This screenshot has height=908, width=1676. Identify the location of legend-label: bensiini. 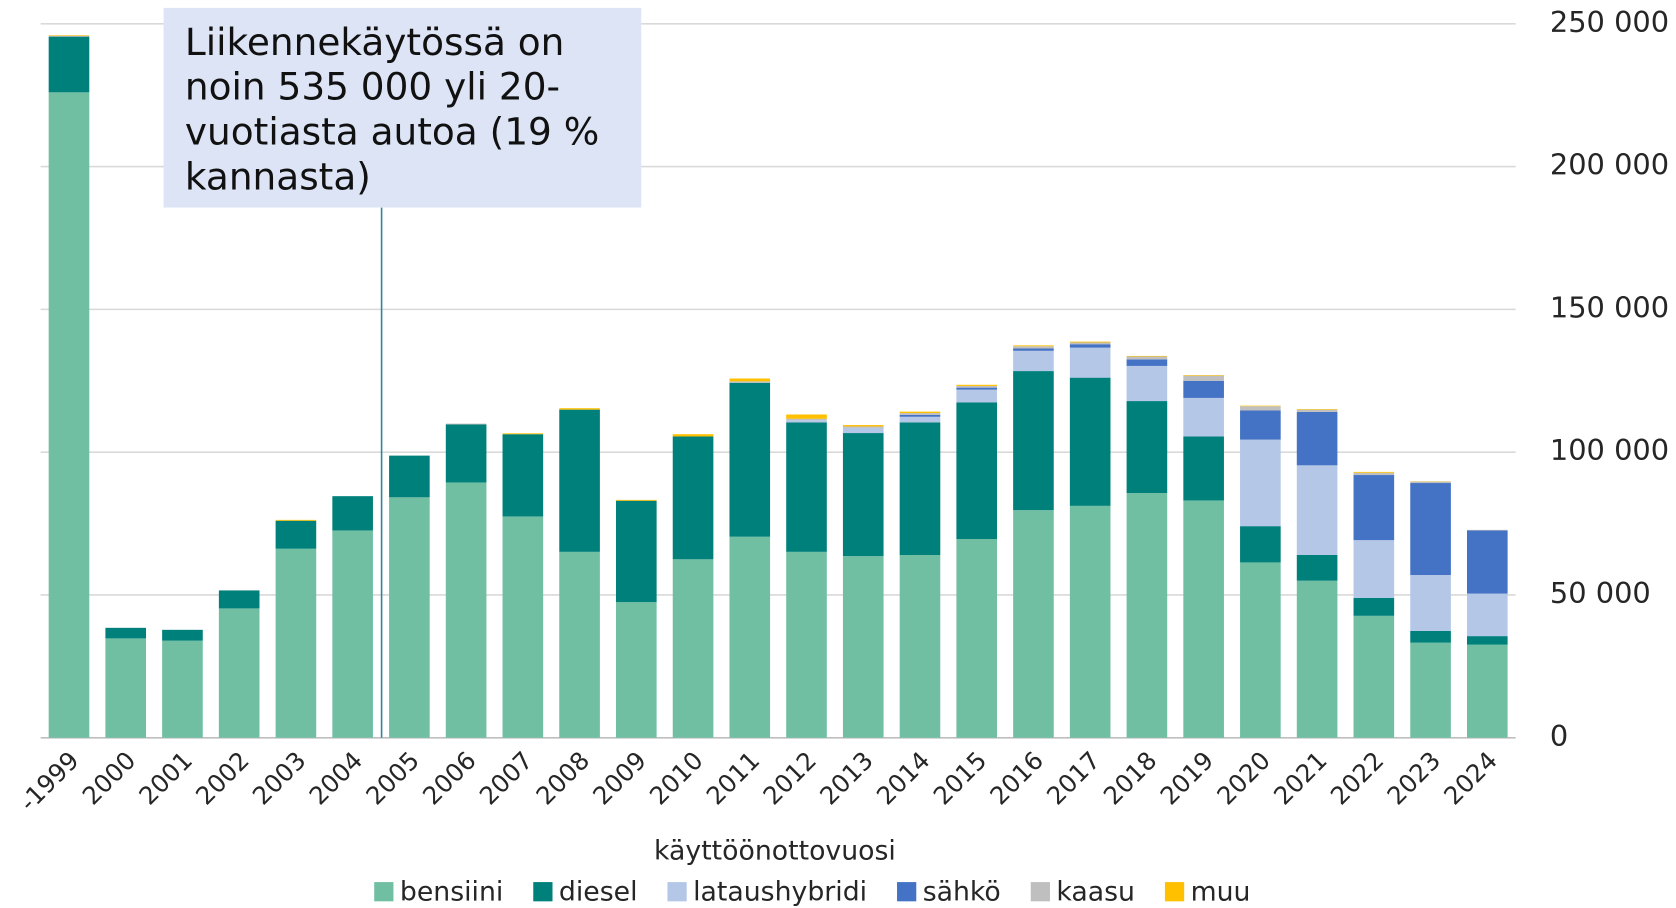
(451, 891).